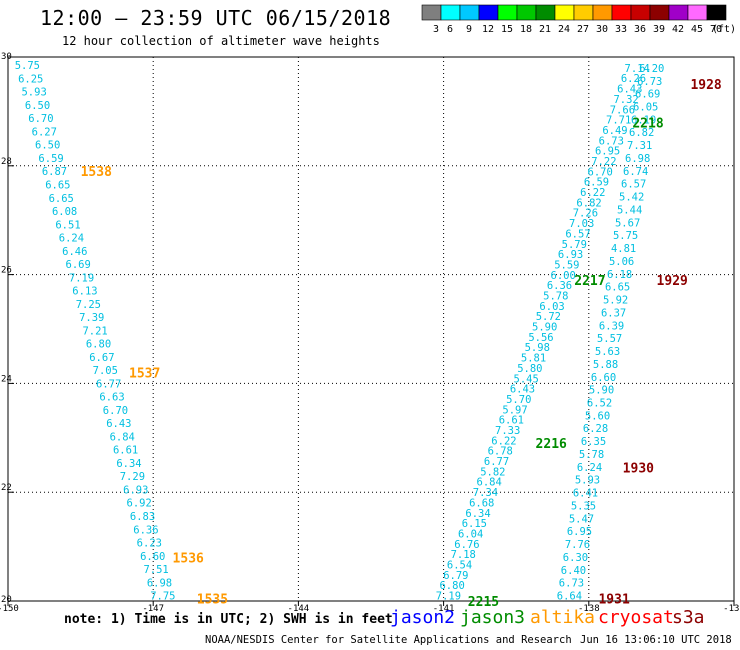 This screenshot has height=650, width=740. What do you see at coordinates (688, 617) in the screenshot?
I see `legend-s3a: s3a` at bounding box center [688, 617].